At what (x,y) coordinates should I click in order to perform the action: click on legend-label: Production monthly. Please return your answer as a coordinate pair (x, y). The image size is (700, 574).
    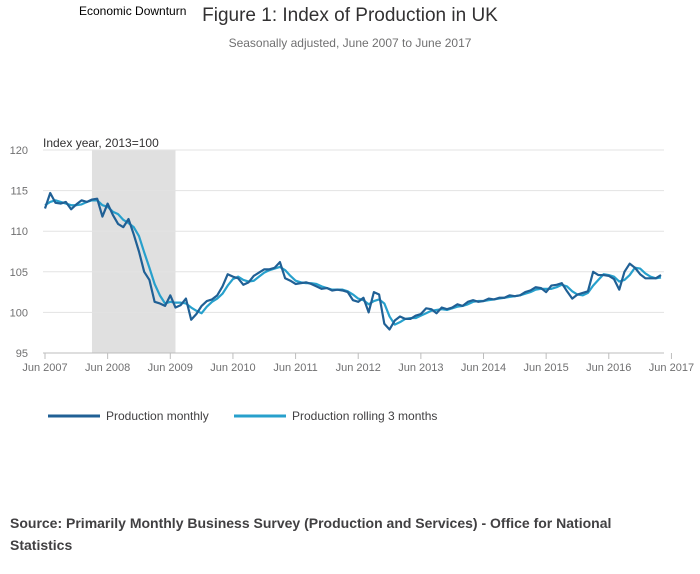
    Looking at the image, I should click on (157, 416).